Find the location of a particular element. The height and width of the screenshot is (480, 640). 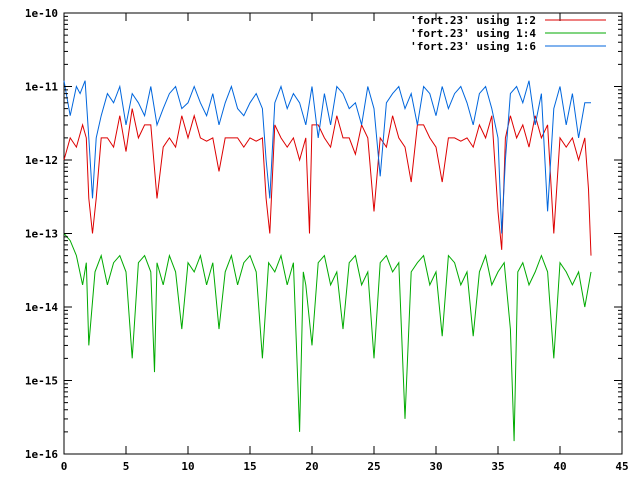

legend-label: 'fort.23' using 1:6 is located at coordinates (473, 46).